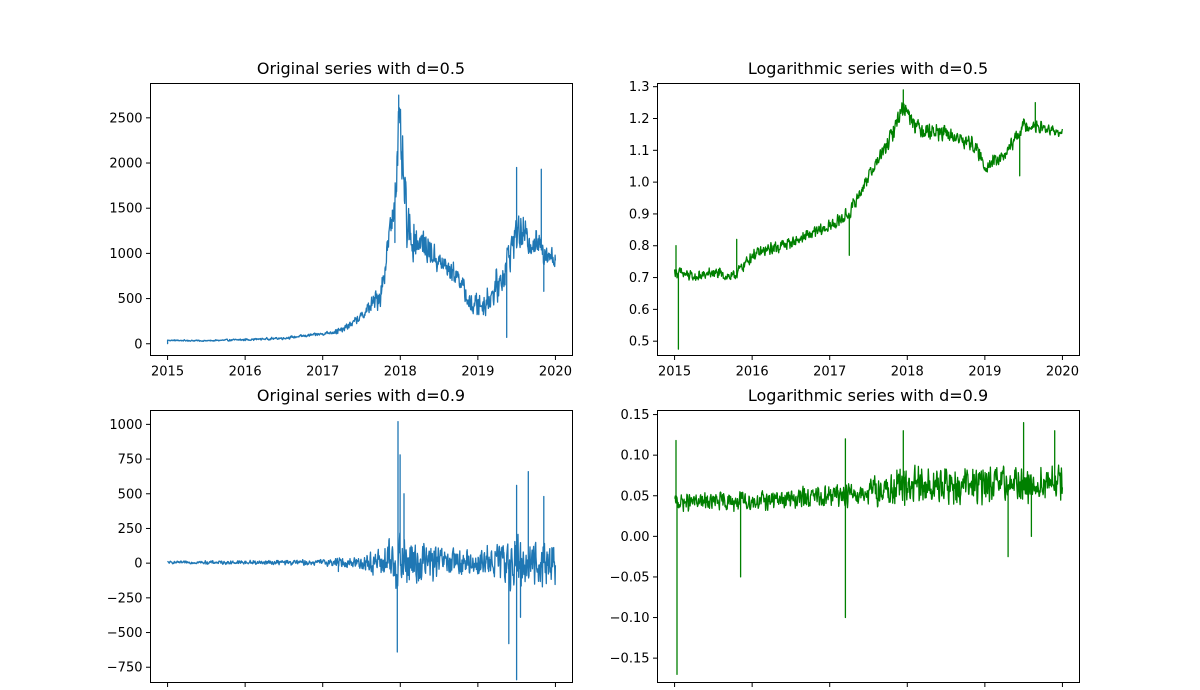  I want to click on y-tick-label: 0.7, so click(639, 278).